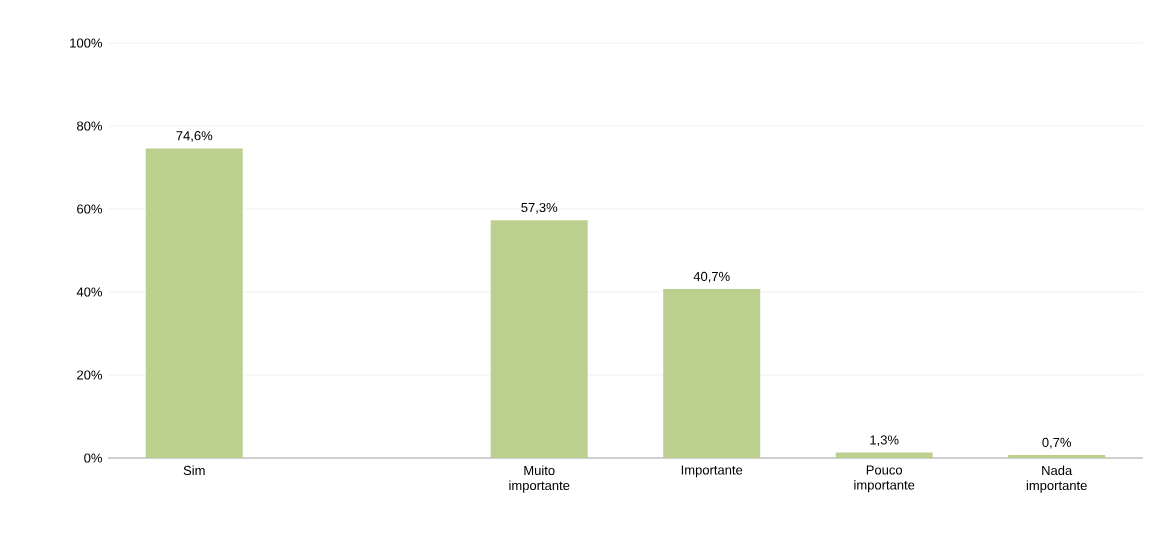 This screenshot has width=1161, height=537. I want to click on y-tick-label: 40%, so click(89, 292).